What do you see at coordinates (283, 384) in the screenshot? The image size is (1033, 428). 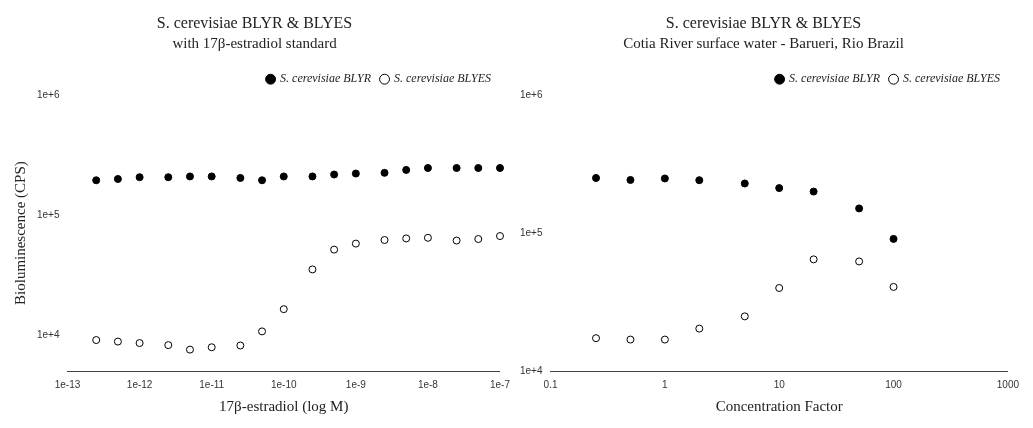 I see `x-tick-label: 1e-10` at bounding box center [283, 384].